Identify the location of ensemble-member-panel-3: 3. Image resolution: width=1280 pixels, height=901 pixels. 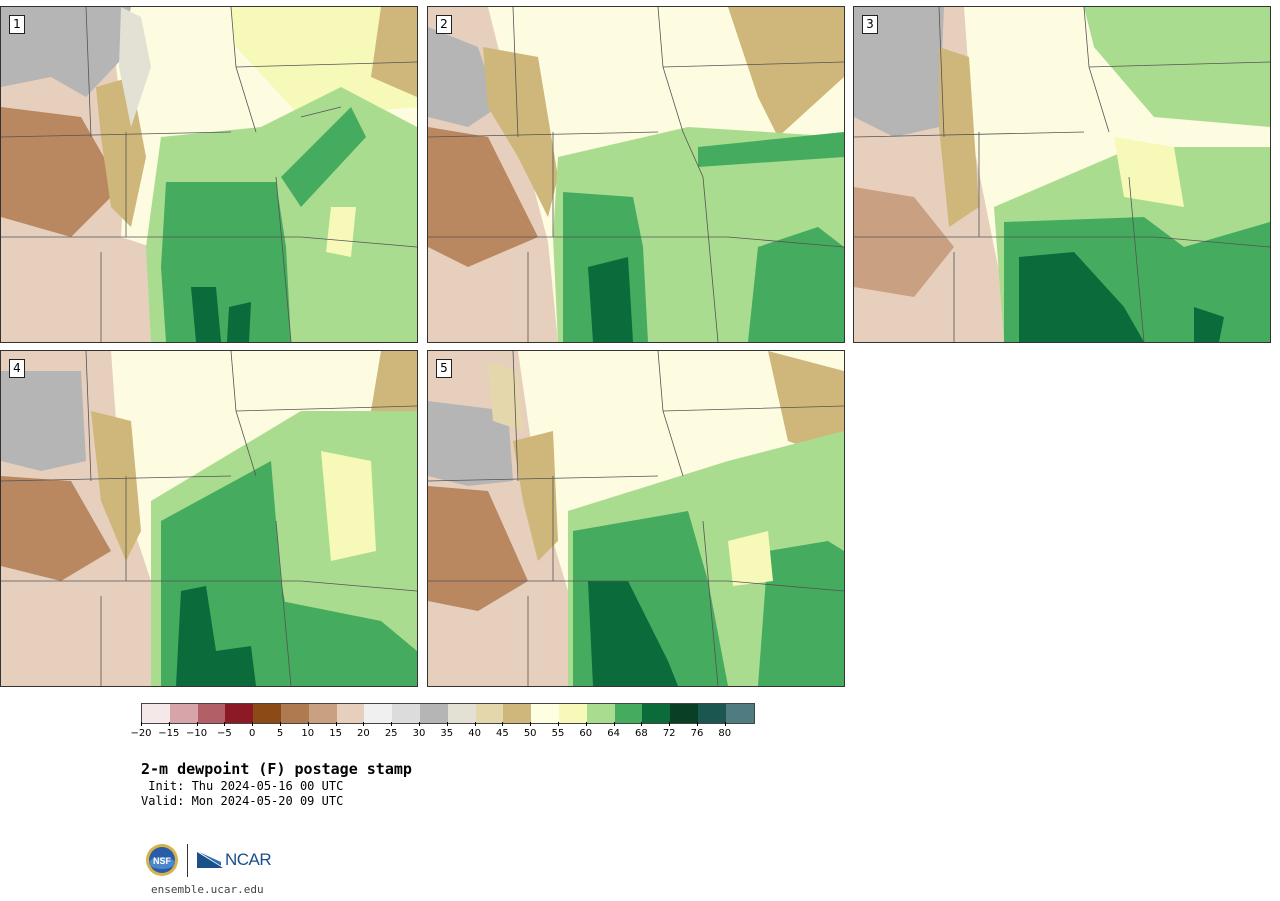
(1062, 174).